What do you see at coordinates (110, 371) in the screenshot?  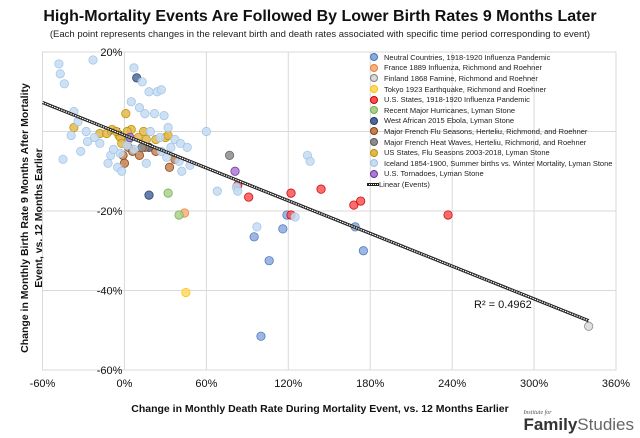 I see `y-tick-label: -60%` at bounding box center [110, 371].